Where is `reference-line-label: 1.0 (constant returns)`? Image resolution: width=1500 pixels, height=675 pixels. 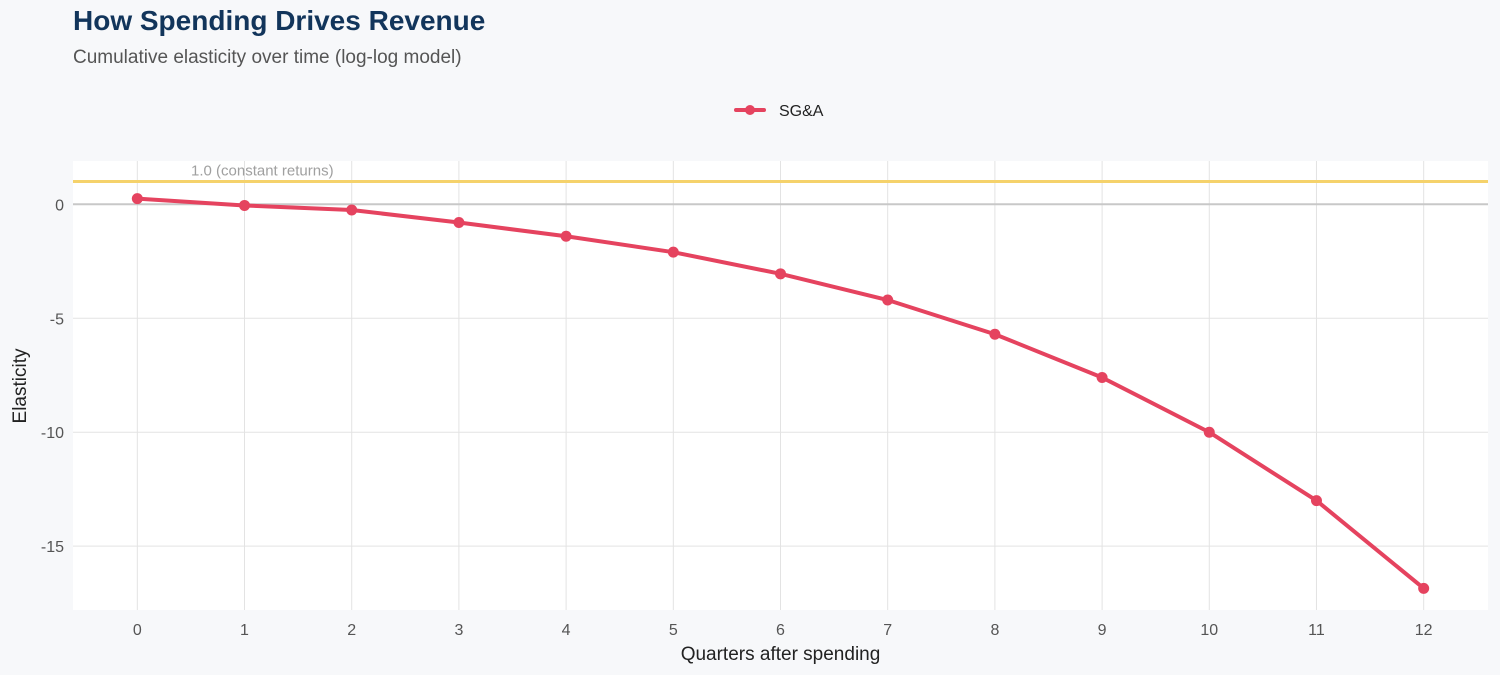
reference-line-label: 1.0 (constant returns) is located at coordinates (262, 171).